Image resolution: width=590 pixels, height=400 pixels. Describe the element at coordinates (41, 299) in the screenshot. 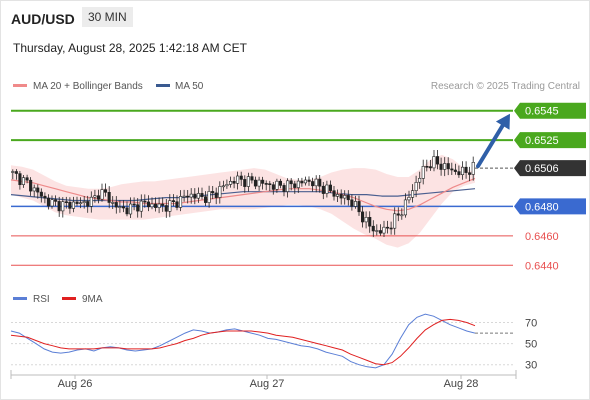

I see `legend-rsi-label: RSI` at that location.